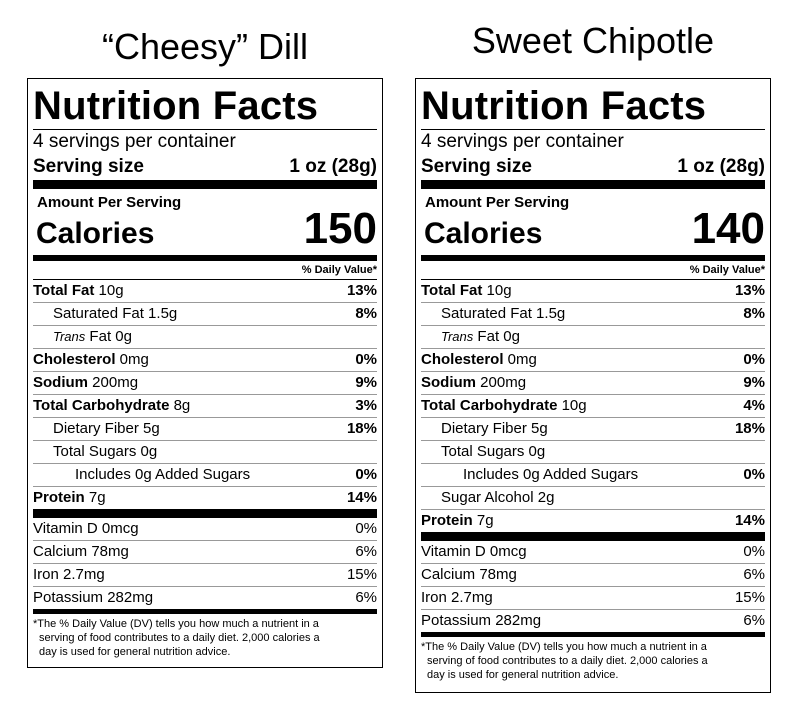 Image resolution: width=806 pixels, height=727 pixels. I want to click on nutrient-amount: Dietary Fiber 5g, so click(494, 428).